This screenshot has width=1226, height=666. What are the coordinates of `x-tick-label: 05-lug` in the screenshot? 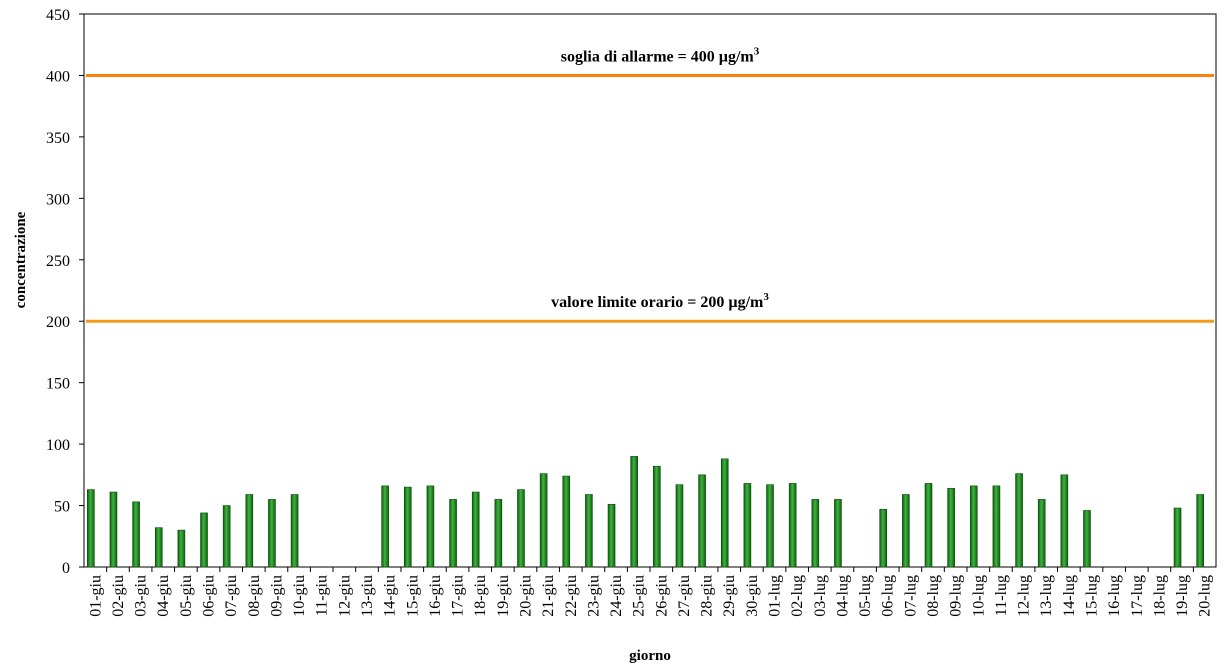 It's located at (865, 596).